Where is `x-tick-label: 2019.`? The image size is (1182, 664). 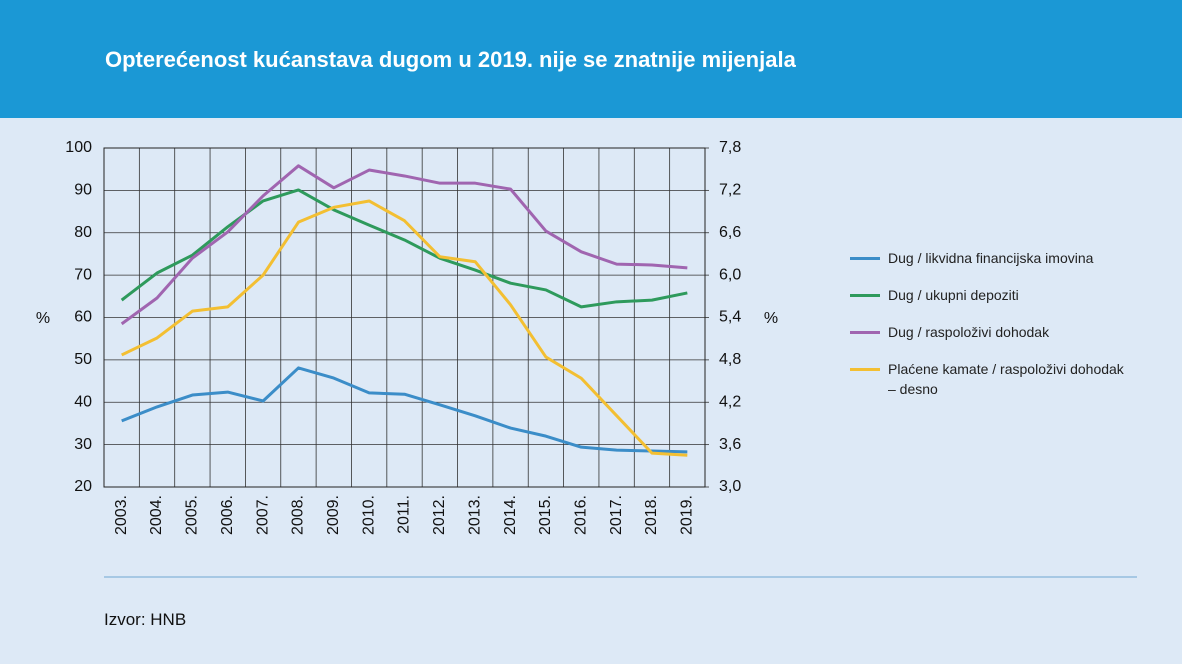 x-tick-label: 2019. is located at coordinates (687, 515).